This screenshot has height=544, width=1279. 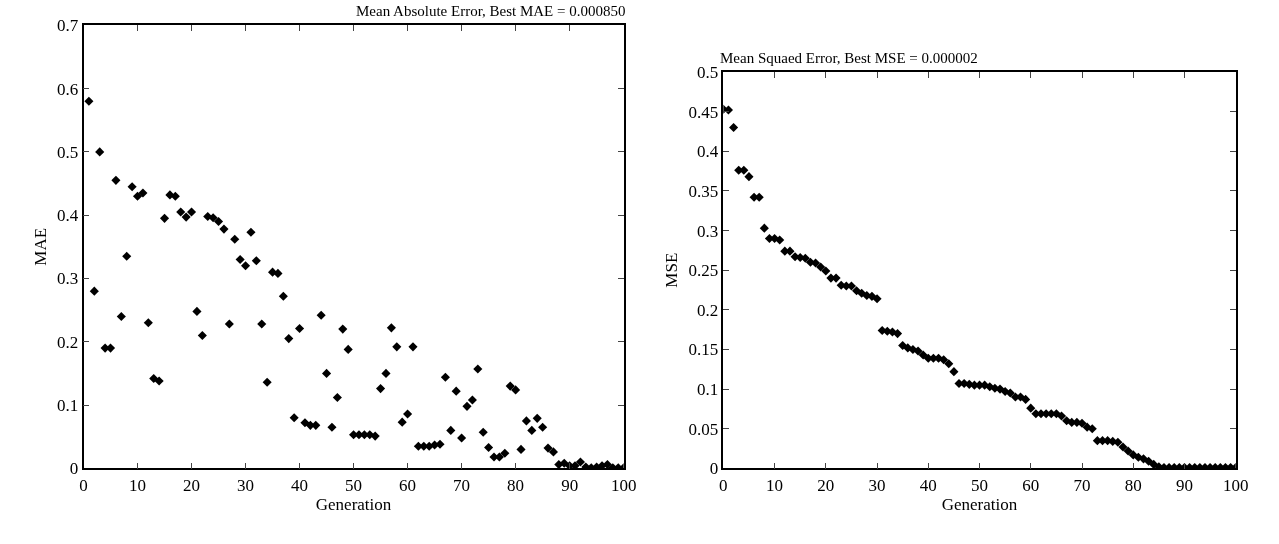 I want to click on chart-title: Mean Absolute Error, Best MAE = 0.000850, so click(x=491, y=11).